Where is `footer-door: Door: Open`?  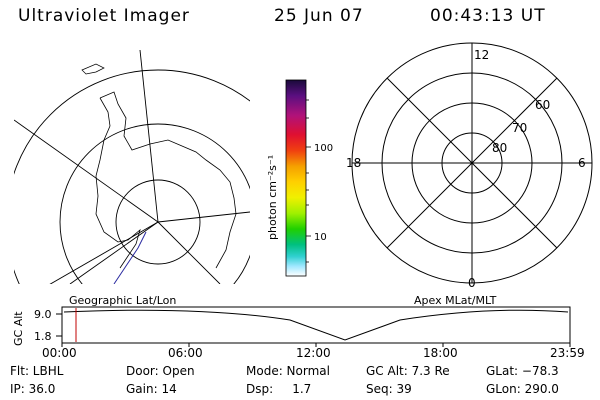
footer-door: Door: Open is located at coordinates (160, 371).